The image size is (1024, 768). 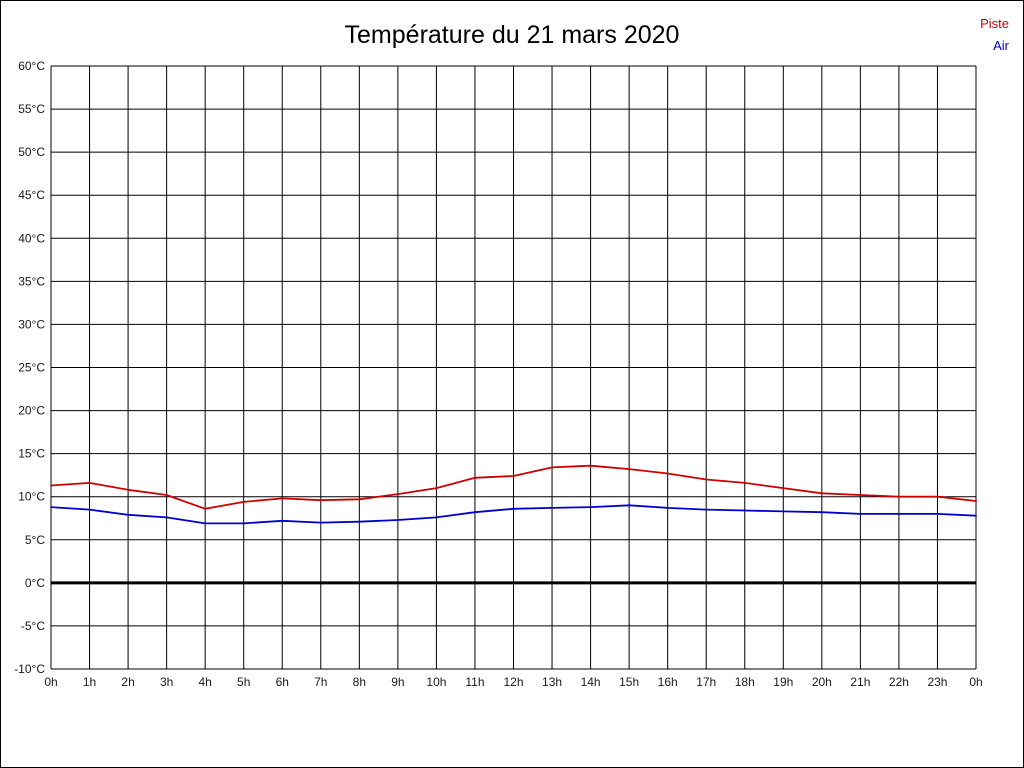 What do you see at coordinates (31, 238) in the screenshot?
I see `y-tick-label: 40°C` at bounding box center [31, 238].